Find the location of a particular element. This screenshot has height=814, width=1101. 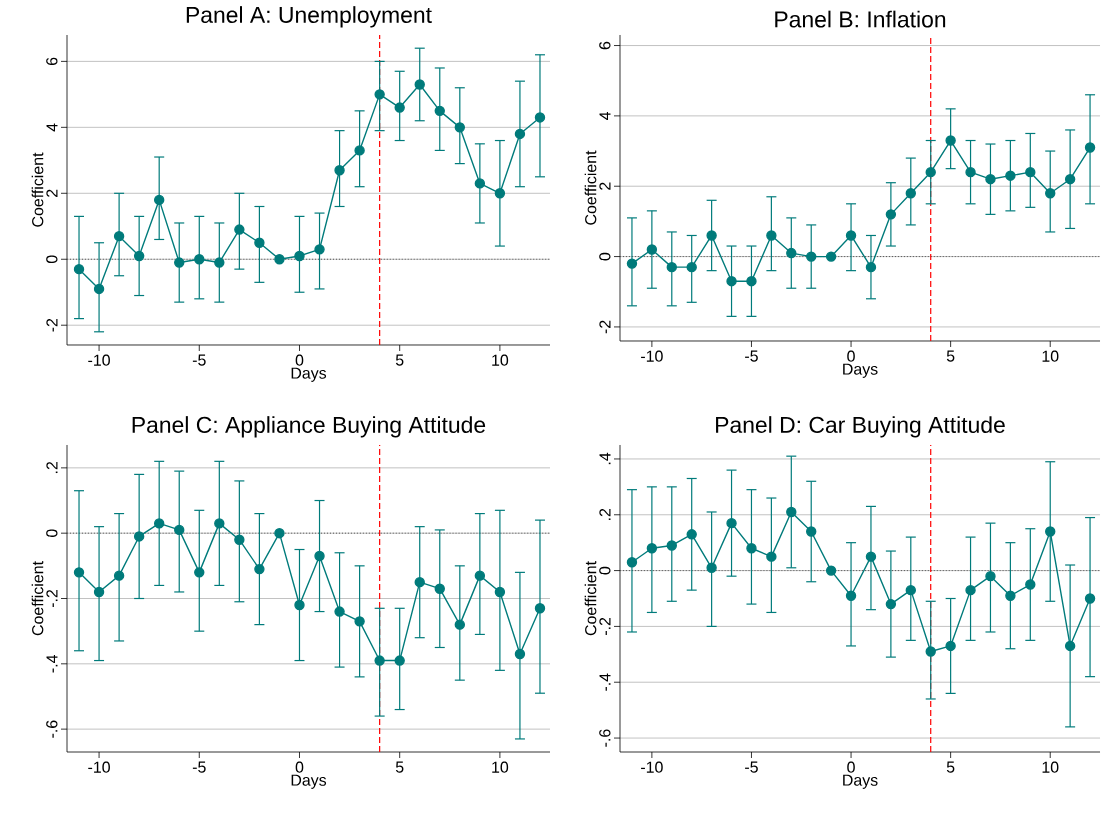

chart-title: Panel A: Unemployment is located at coordinates (309, 17).